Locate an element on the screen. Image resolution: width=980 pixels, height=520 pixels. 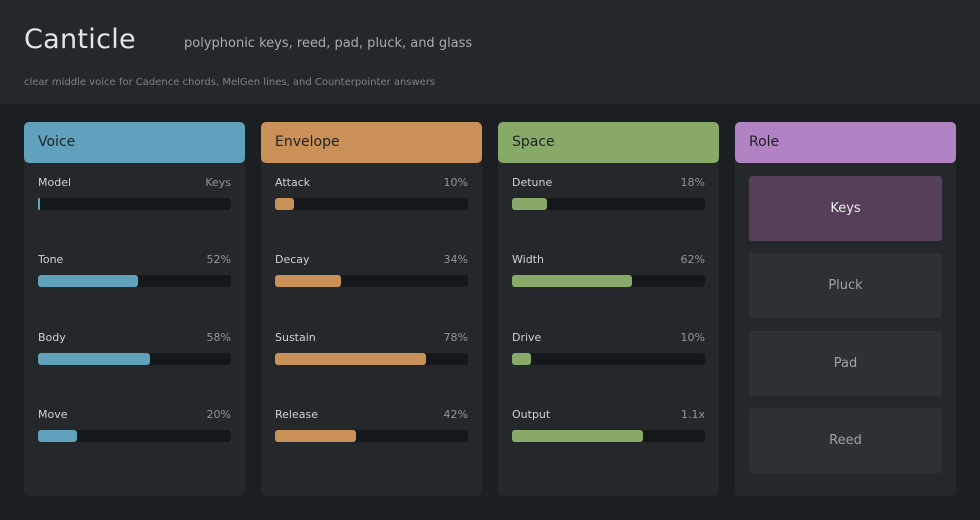
sustain-slider is located at coordinates (371, 359).